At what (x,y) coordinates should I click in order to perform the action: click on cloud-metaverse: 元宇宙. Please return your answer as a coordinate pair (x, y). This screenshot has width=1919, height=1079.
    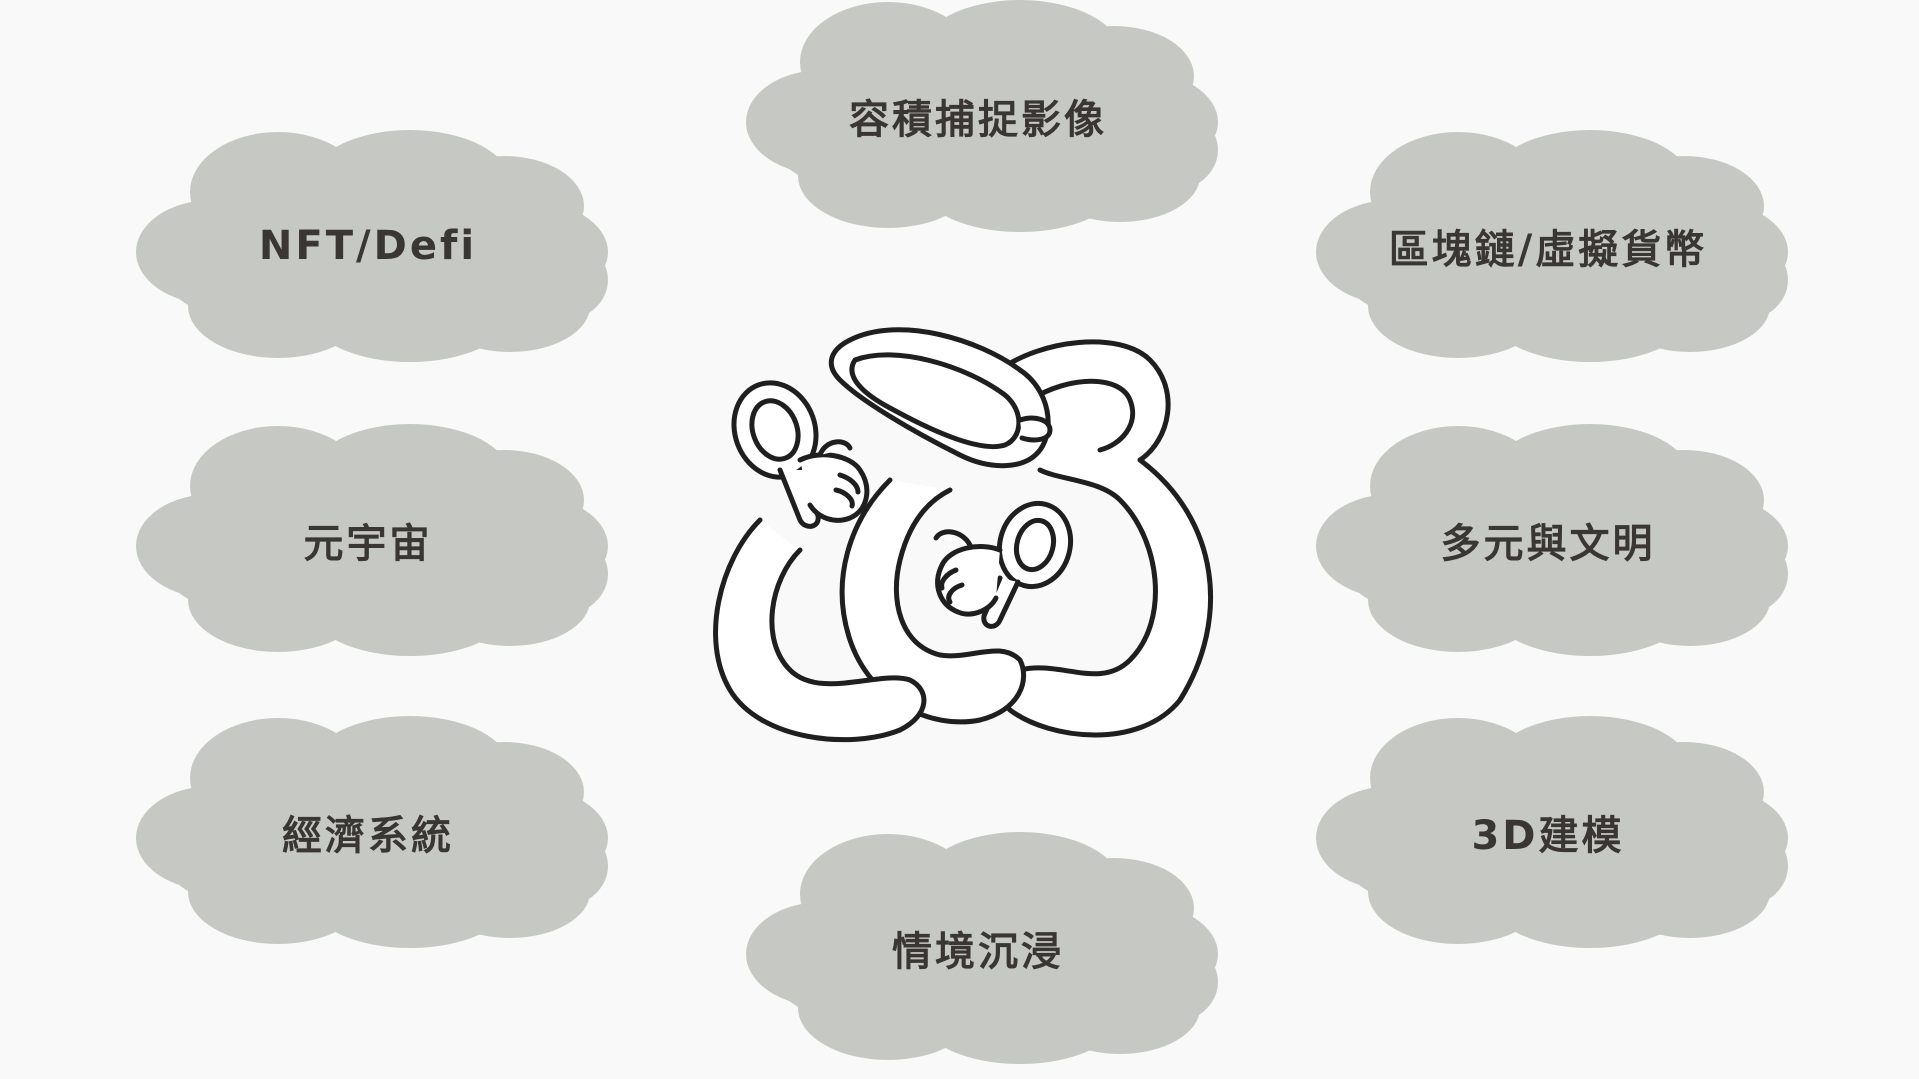
    Looking at the image, I should click on (368, 540).